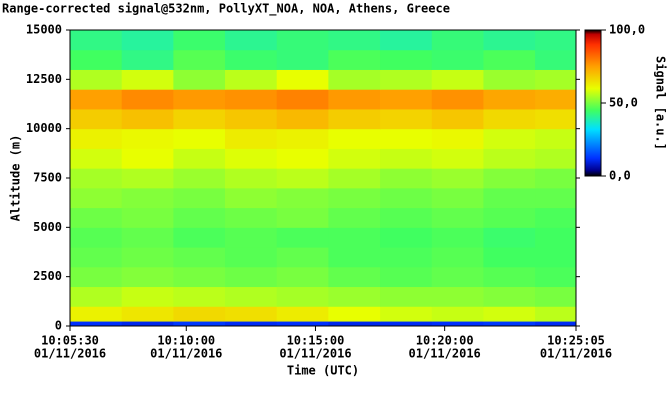 This screenshot has height=406, width=670. Describe the element at coordinates (593, 103) in the screenshot. I see `colorbar` at that location.